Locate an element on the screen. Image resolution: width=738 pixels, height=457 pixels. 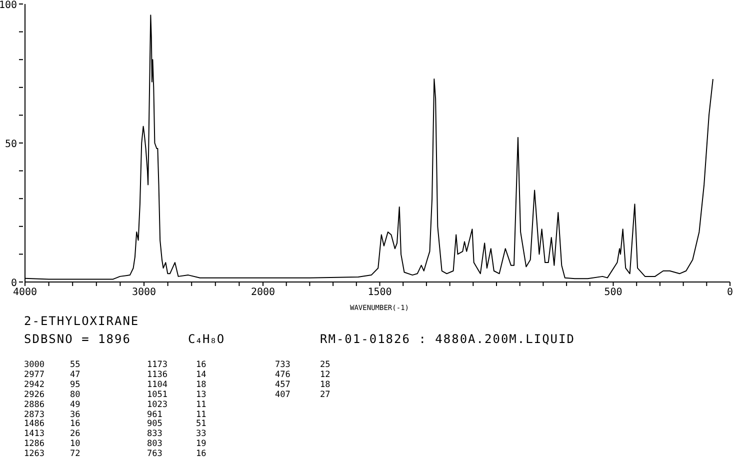
x-tick-label: 2000 is located at coordinates (263, 292).